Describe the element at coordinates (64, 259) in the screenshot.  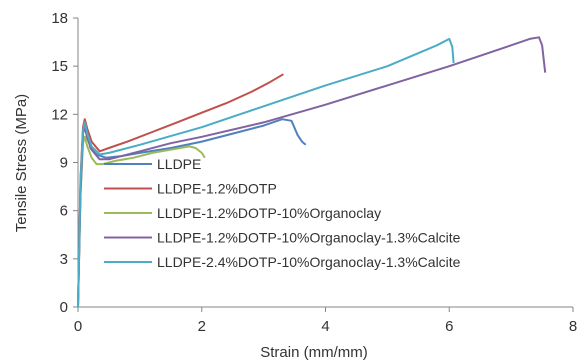
I see `y-tick-label: 3` at that location.